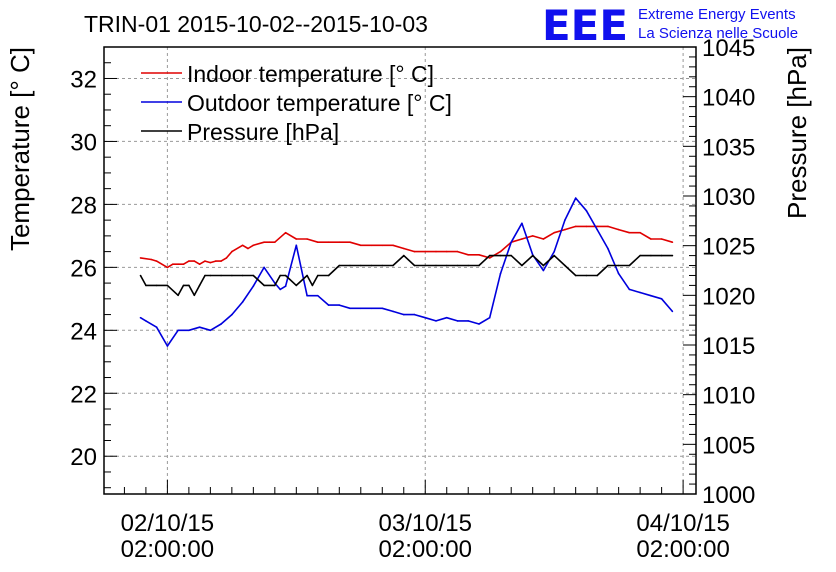 This screenshot has width=836, height=572. I want to click on x-tick-label-date: 04/10/15, so click(682, 523).